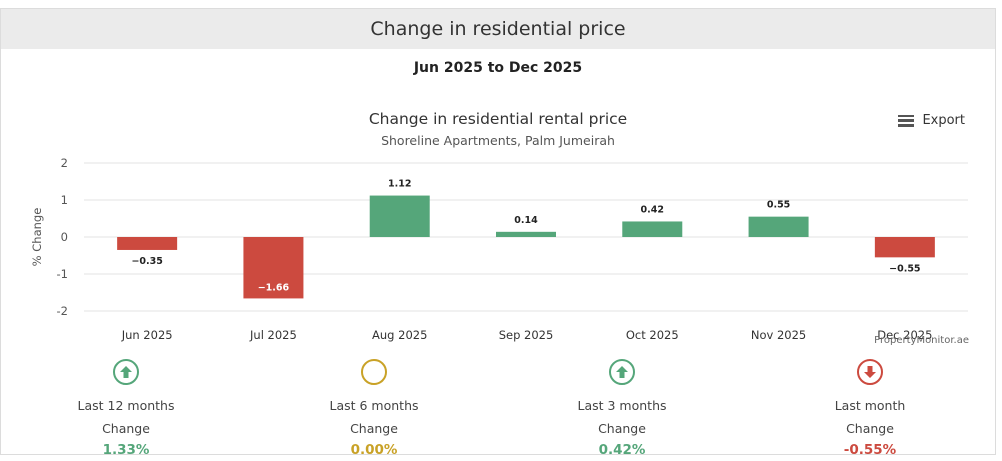 The width and height of the screenshot is (1002, 461). Describe the element at coordinates (273, 335) in the screenshot. I see `x-tick-label: Jul 2025` at that location.